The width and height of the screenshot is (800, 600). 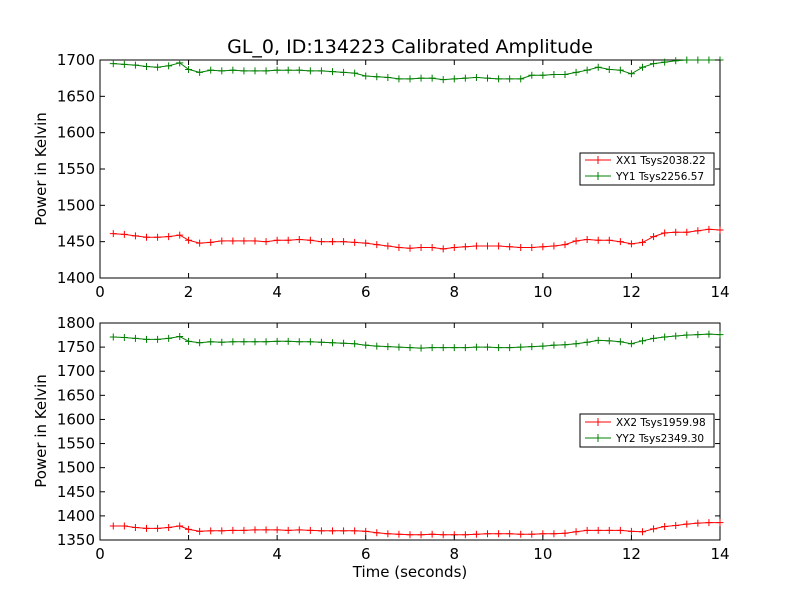 I want to click on legend-label-yy2: YY2 Tsys2349.30, so click(x=659, y=439).